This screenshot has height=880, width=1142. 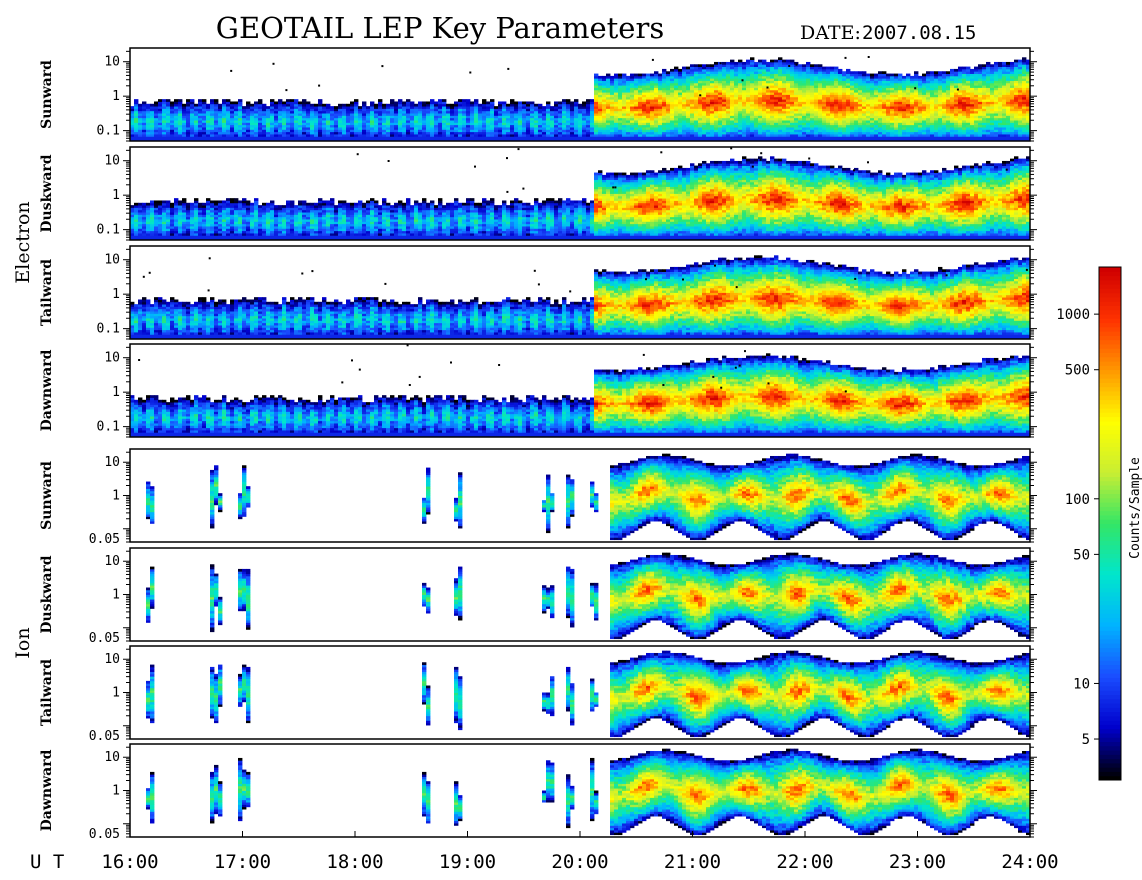 I want to click on colorbar-frame, so click(x=1110, y=523).